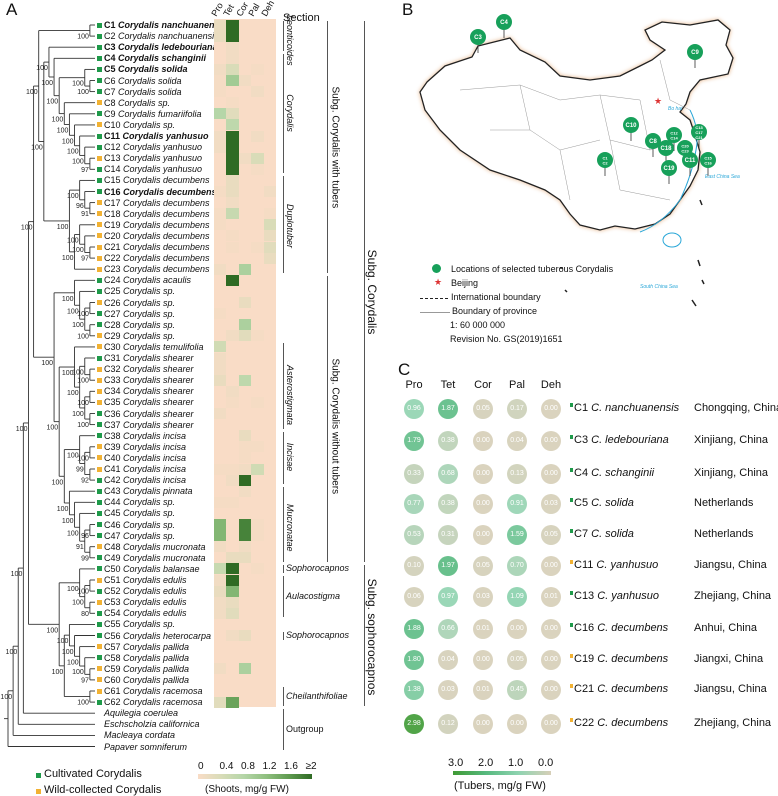 The width and height of the screenshot is (778, 796). I want to click on tubers-scale-tick: 2.0, so click(486, 763).